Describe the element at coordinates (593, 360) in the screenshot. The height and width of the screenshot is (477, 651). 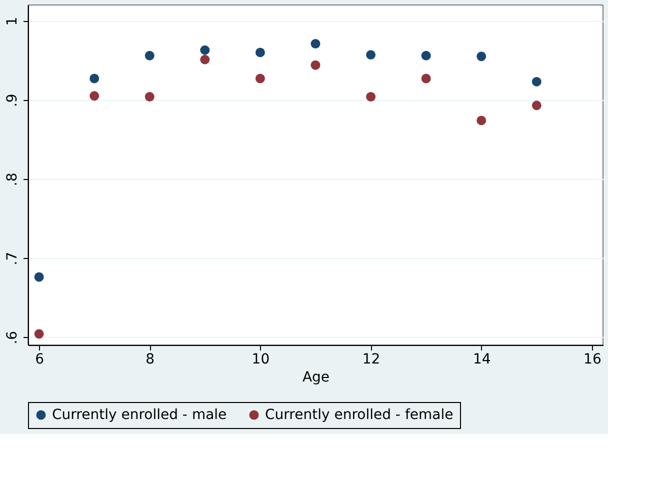
I see `x-tick-label: 16` at that location.